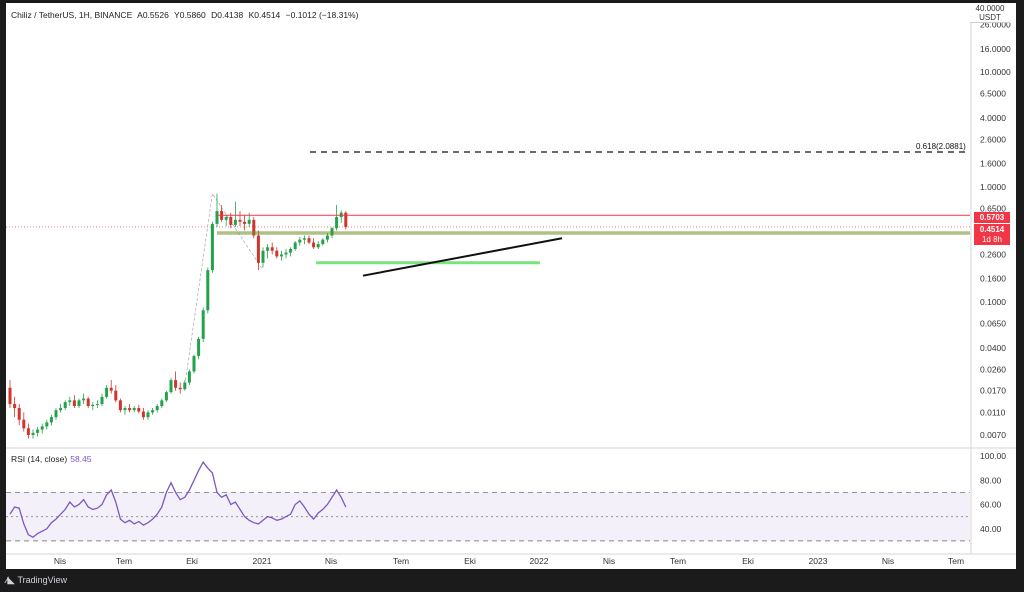  I want to click on price-tick-label: 1.6000, so click(993, 164).